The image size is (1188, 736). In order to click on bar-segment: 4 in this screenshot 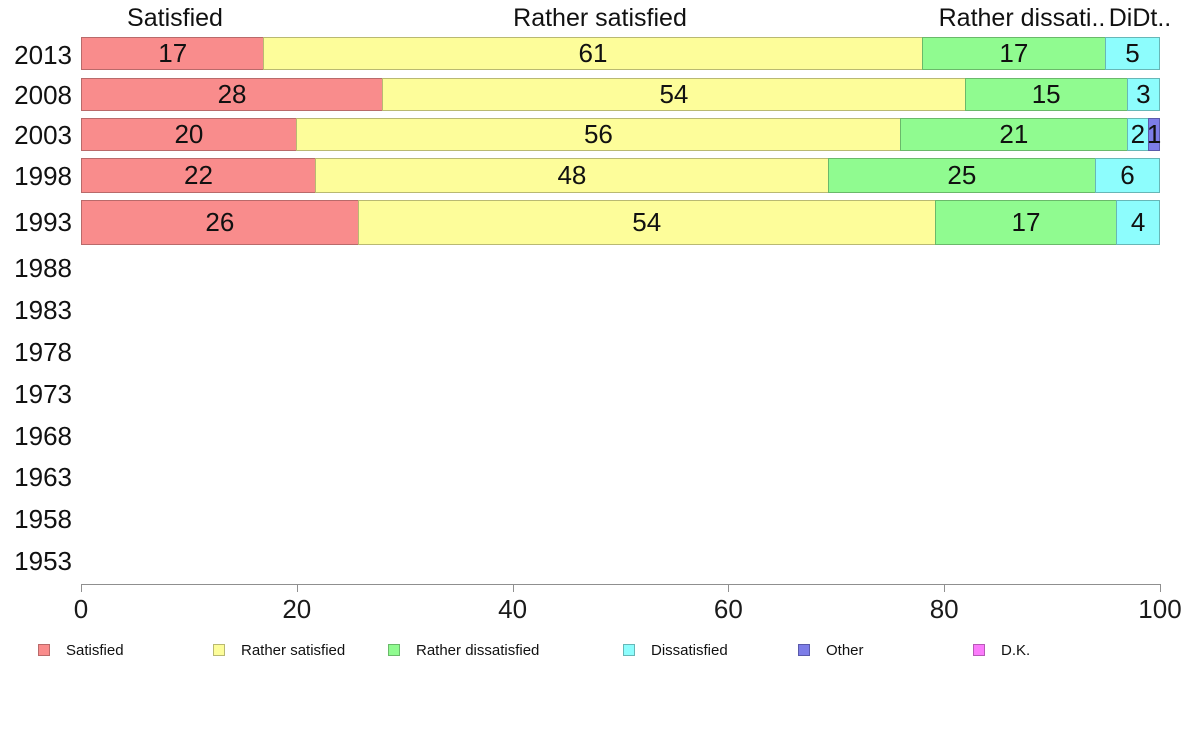, I will do `click(1138, 222)`.